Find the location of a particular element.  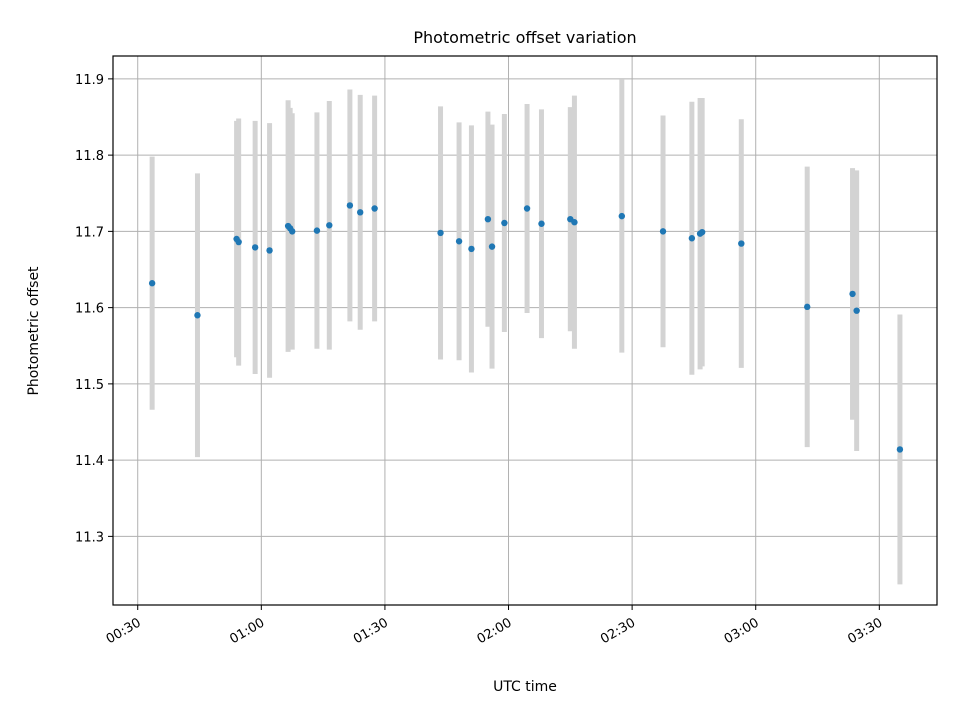

y-tick-label: 11.9 is located at coordinates (89, 80).